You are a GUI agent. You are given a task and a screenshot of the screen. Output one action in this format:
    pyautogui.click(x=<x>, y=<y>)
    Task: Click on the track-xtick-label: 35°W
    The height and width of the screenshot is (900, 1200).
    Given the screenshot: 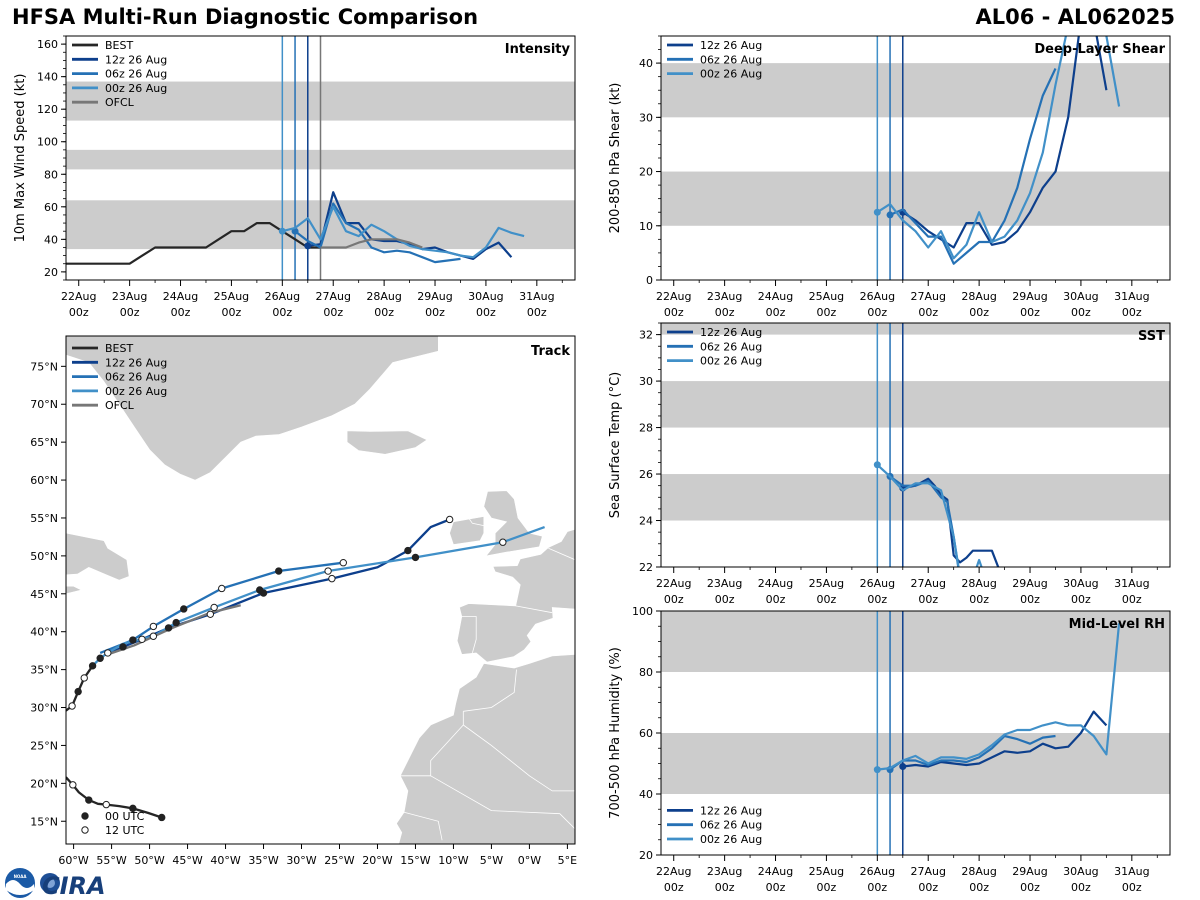 What is the action you would take?
    pyautogui.click(x=263, y=860)
    